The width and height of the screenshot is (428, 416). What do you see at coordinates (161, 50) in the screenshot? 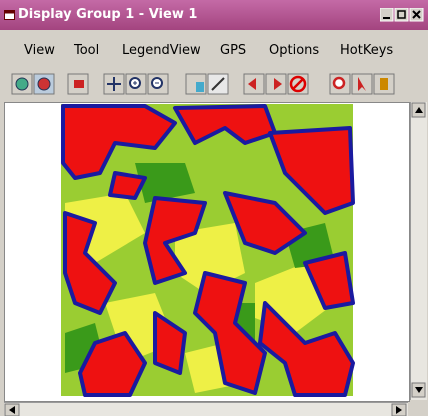
I see `menu-item: LegendView` at bounding box center [161, 50].